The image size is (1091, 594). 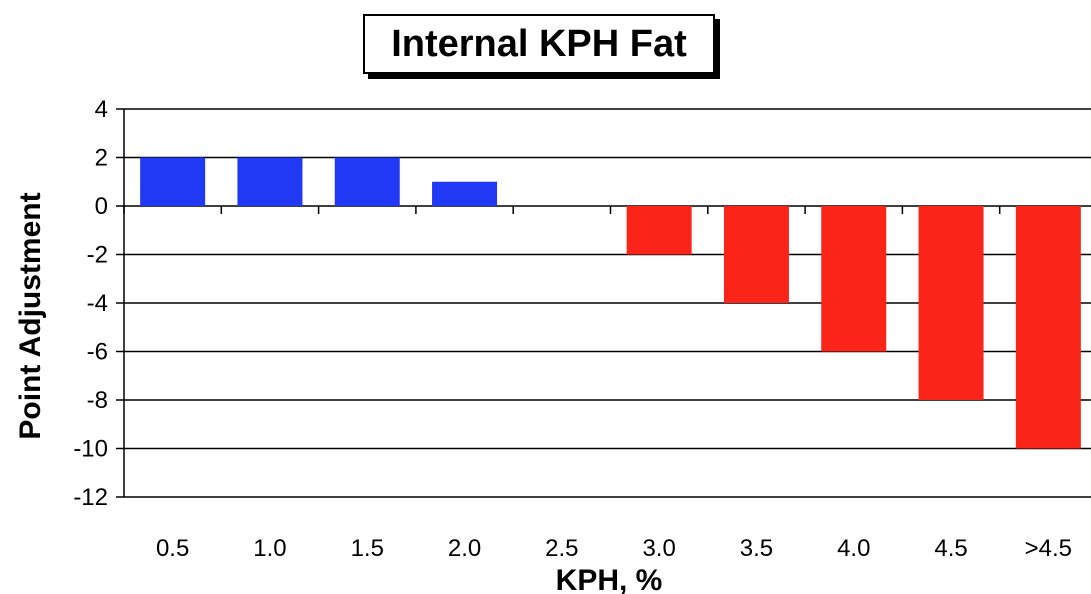 I want to click on x-tick-label-0: 0.5, so click(x=172, y=548).